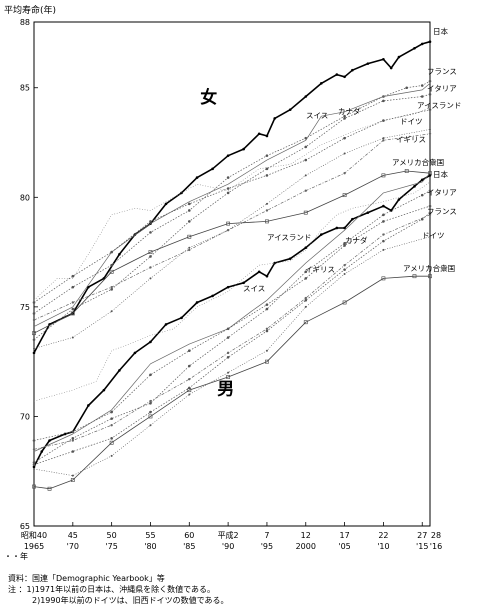  What do you see at coordinates (16, 556) in the screenshot?
I see `x-unit-label: ・・年` at bounding box center [16, 556].